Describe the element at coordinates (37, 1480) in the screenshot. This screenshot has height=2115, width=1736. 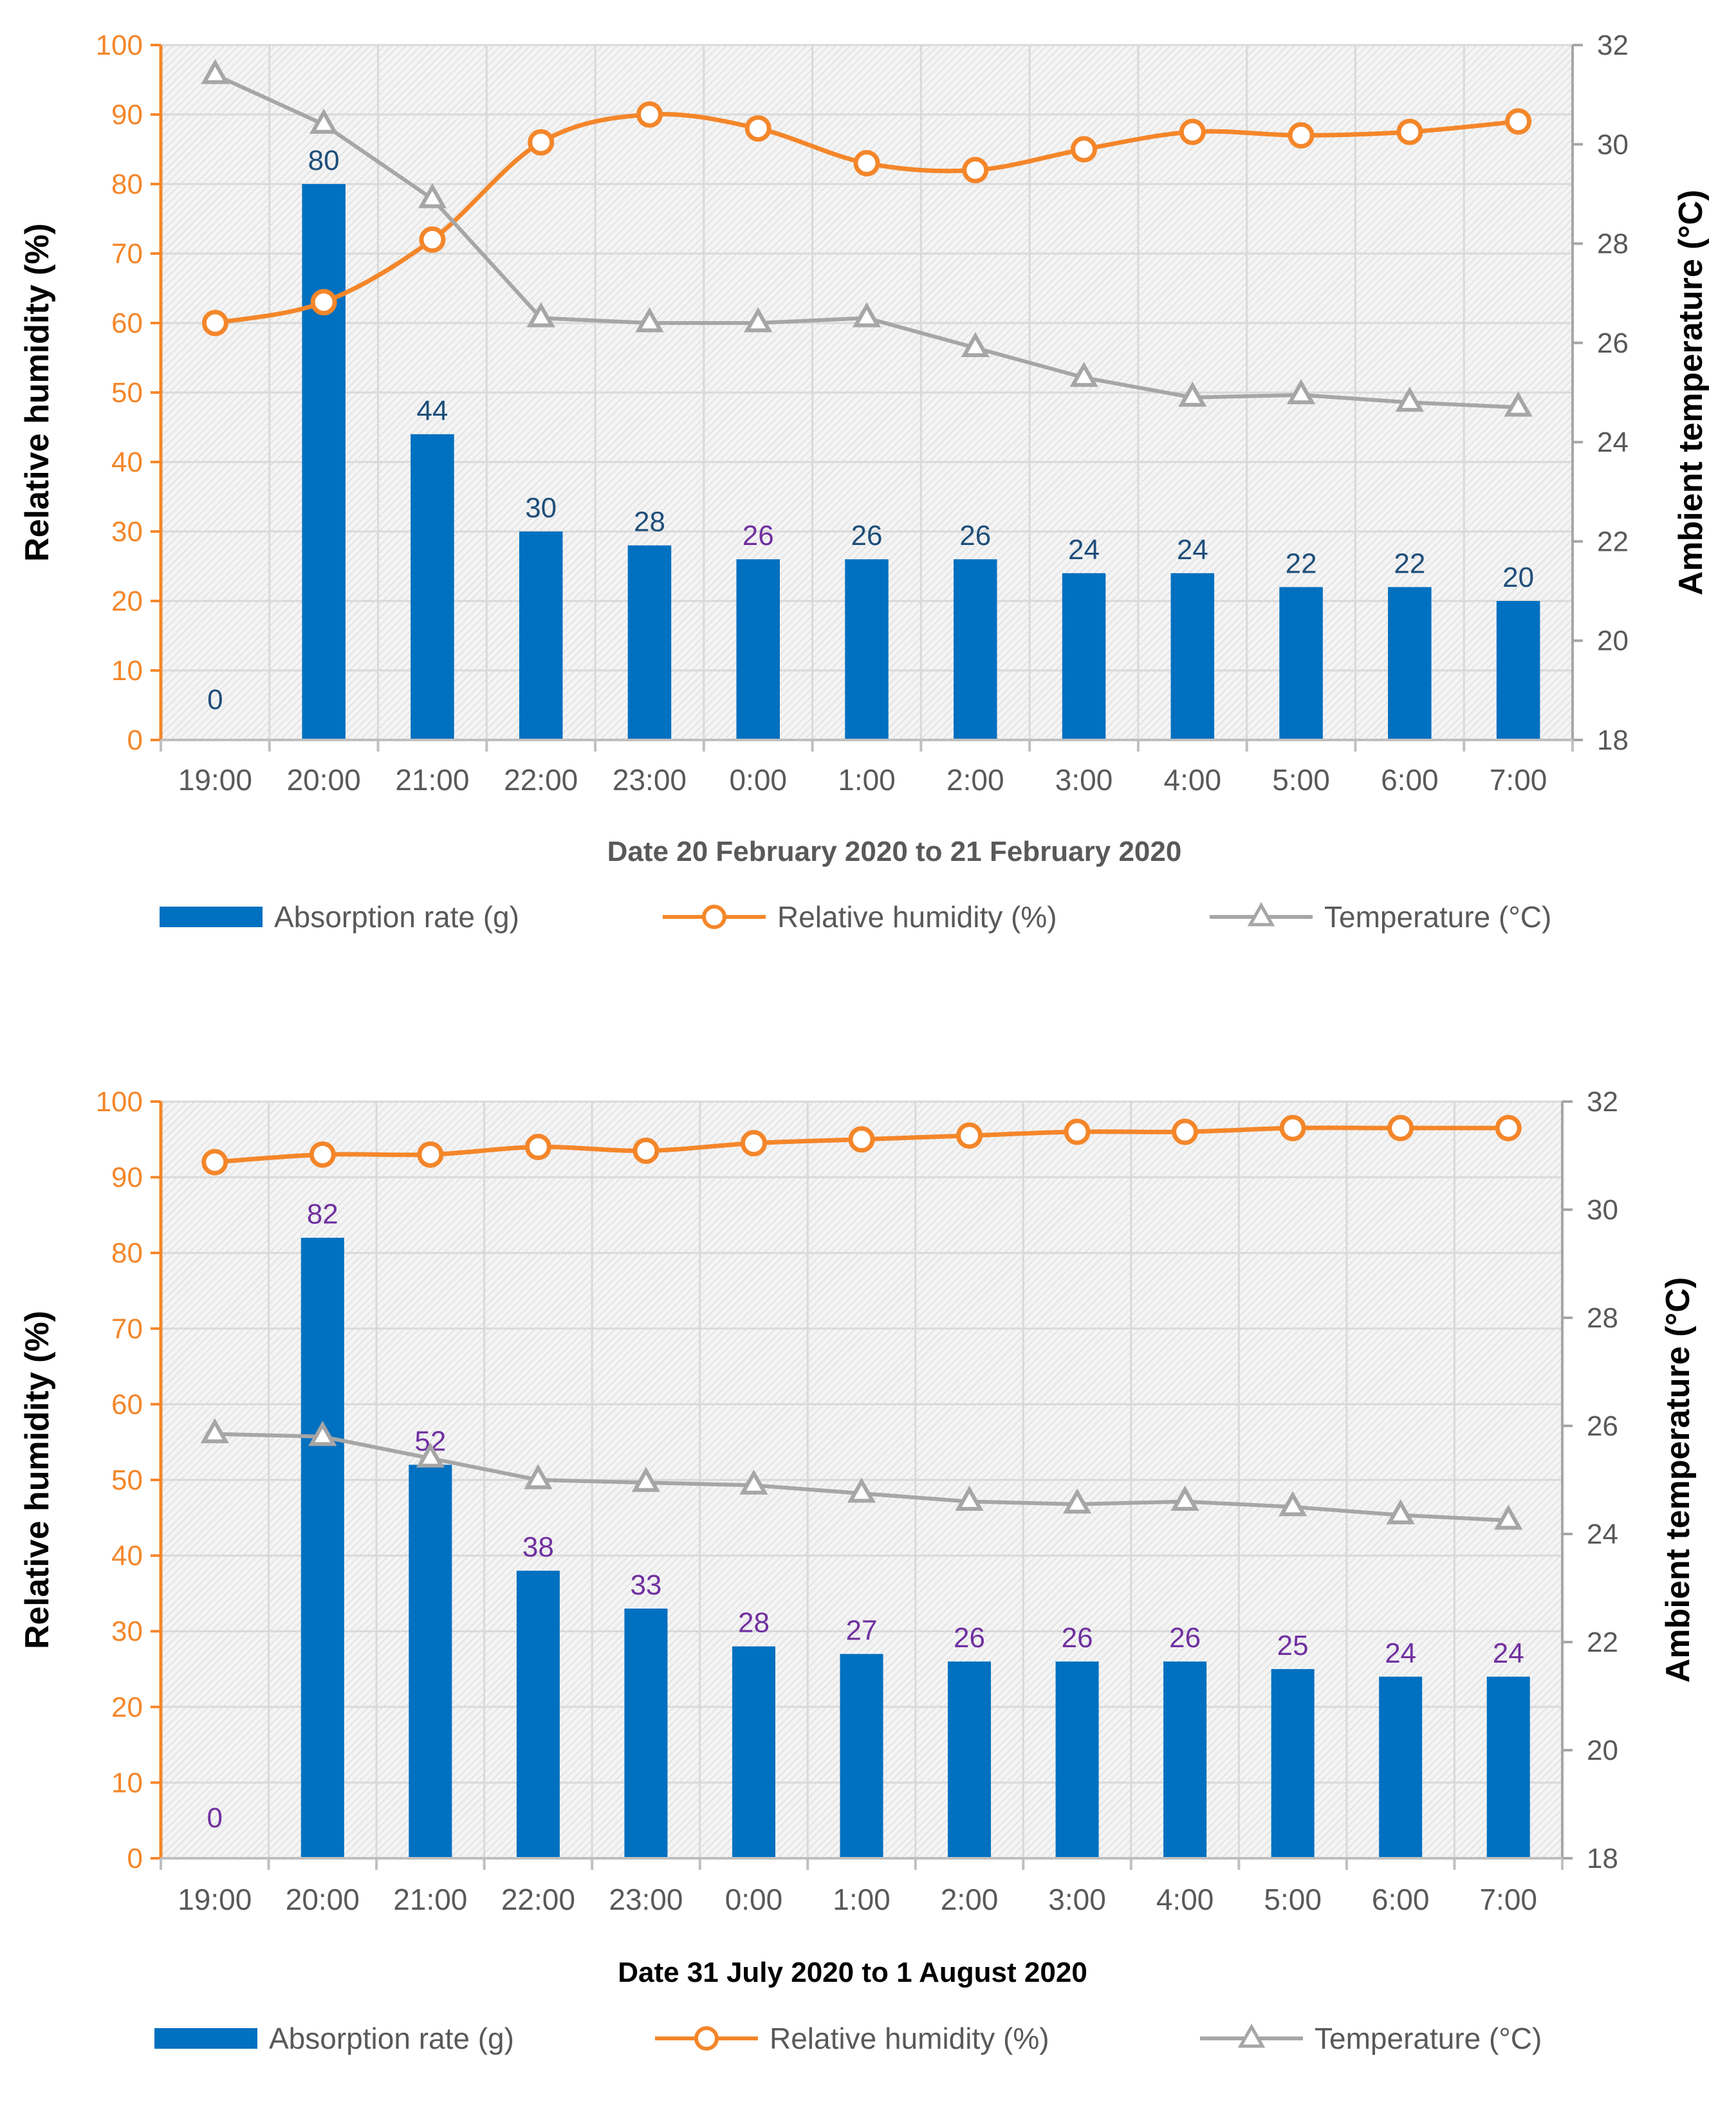
I see `y-axis-title: Relative humidity (%)` at that location.